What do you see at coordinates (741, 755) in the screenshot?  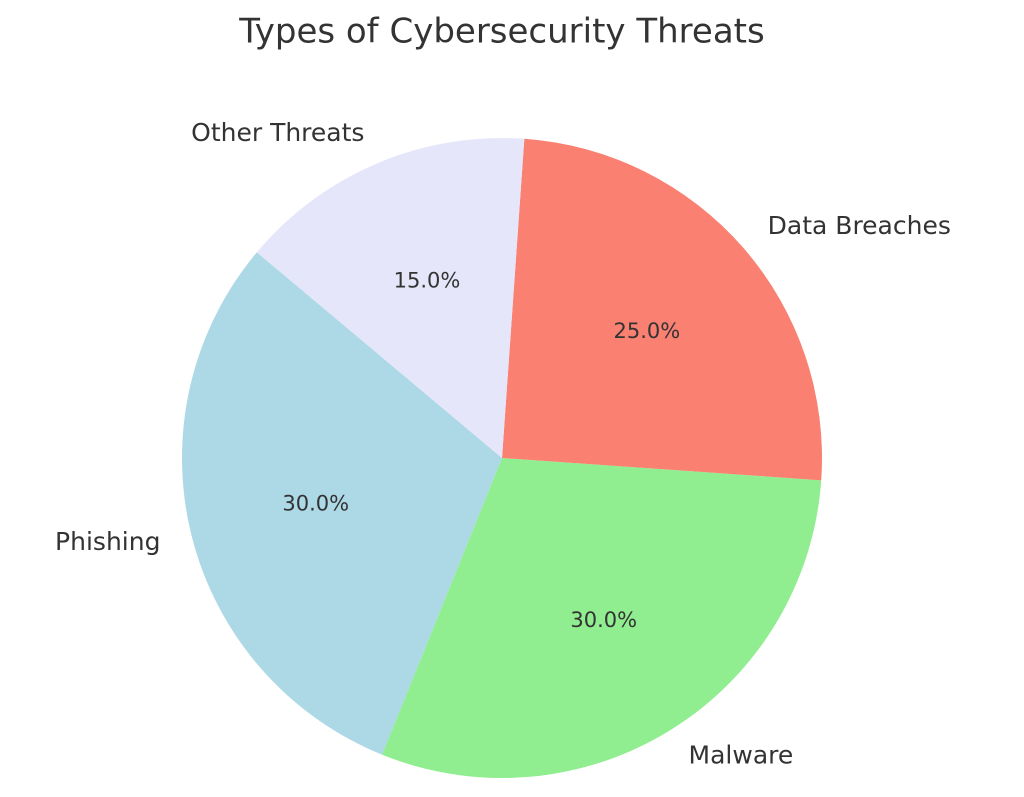 I see `slice-label: Malware` at bounding box center [741, 755].